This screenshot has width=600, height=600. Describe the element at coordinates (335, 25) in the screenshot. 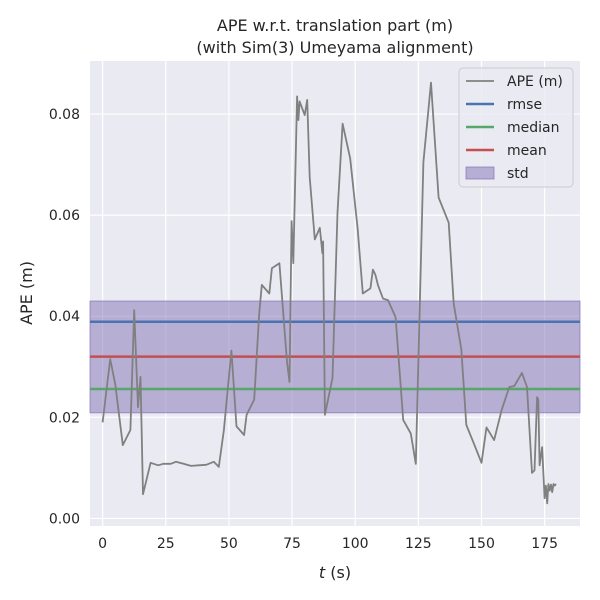

I see `chart-title-line-1: APE w.r.t. translation part (m)` at that location.